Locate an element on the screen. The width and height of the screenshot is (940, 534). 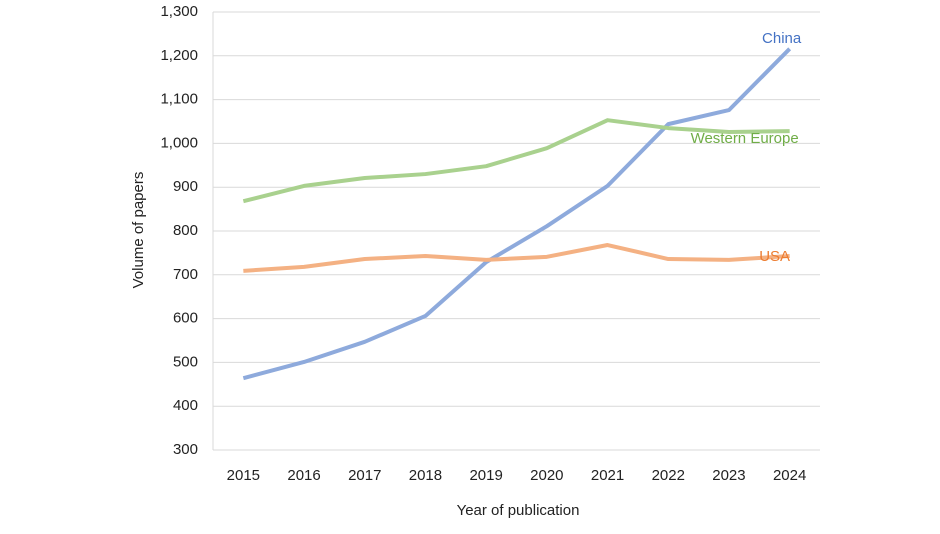
y-tick-label: 700 is located at coordinates (185, 274).